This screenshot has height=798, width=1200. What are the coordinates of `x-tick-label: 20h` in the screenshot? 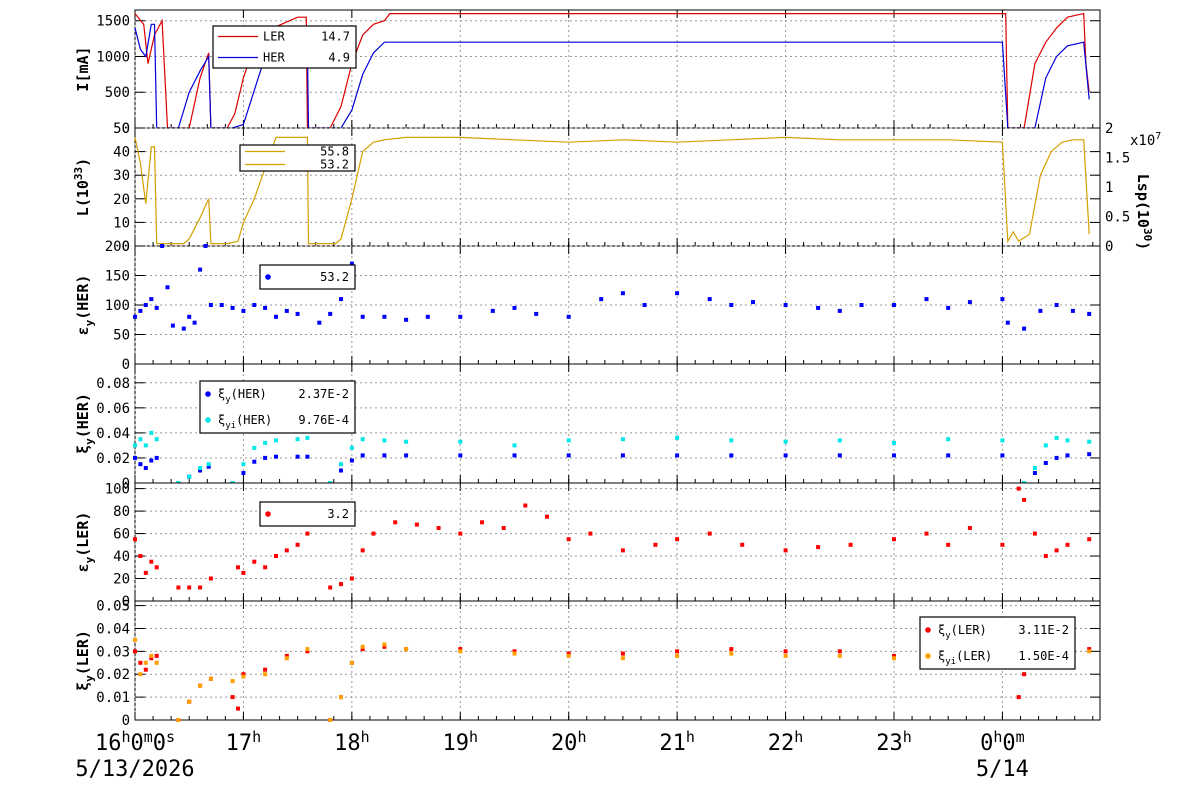 It's located at (569, 742).